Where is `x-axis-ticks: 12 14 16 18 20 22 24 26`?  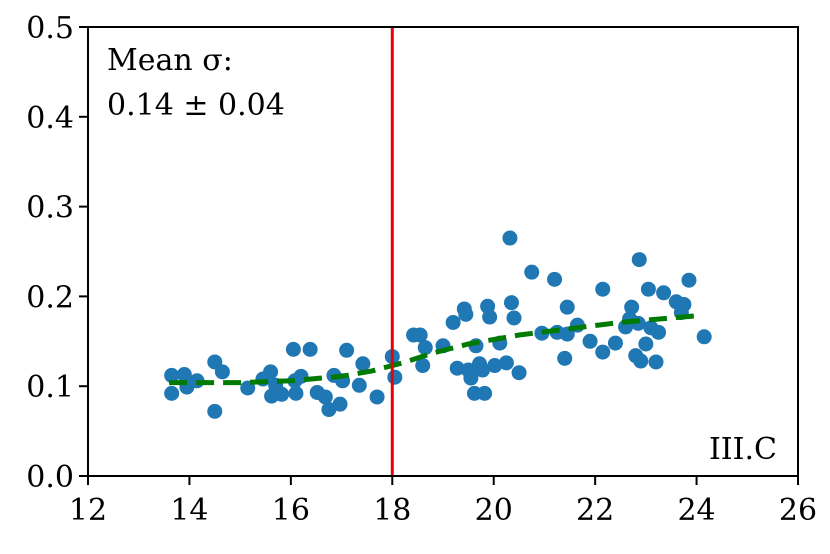 x-axis-ticks: 12 14 16 18 20 22 24 26 is located at coordinates (443, 502).